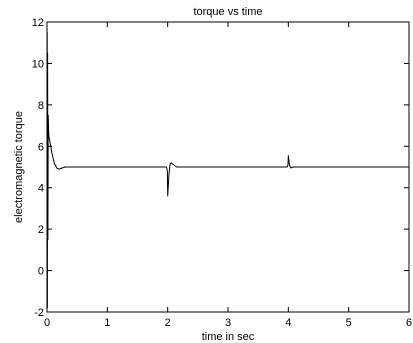 This screenshot has height=343, width=413. Describe the element at coordinates (39, 313) in the screenshot. I see `y-tick-label: -2` at that location.